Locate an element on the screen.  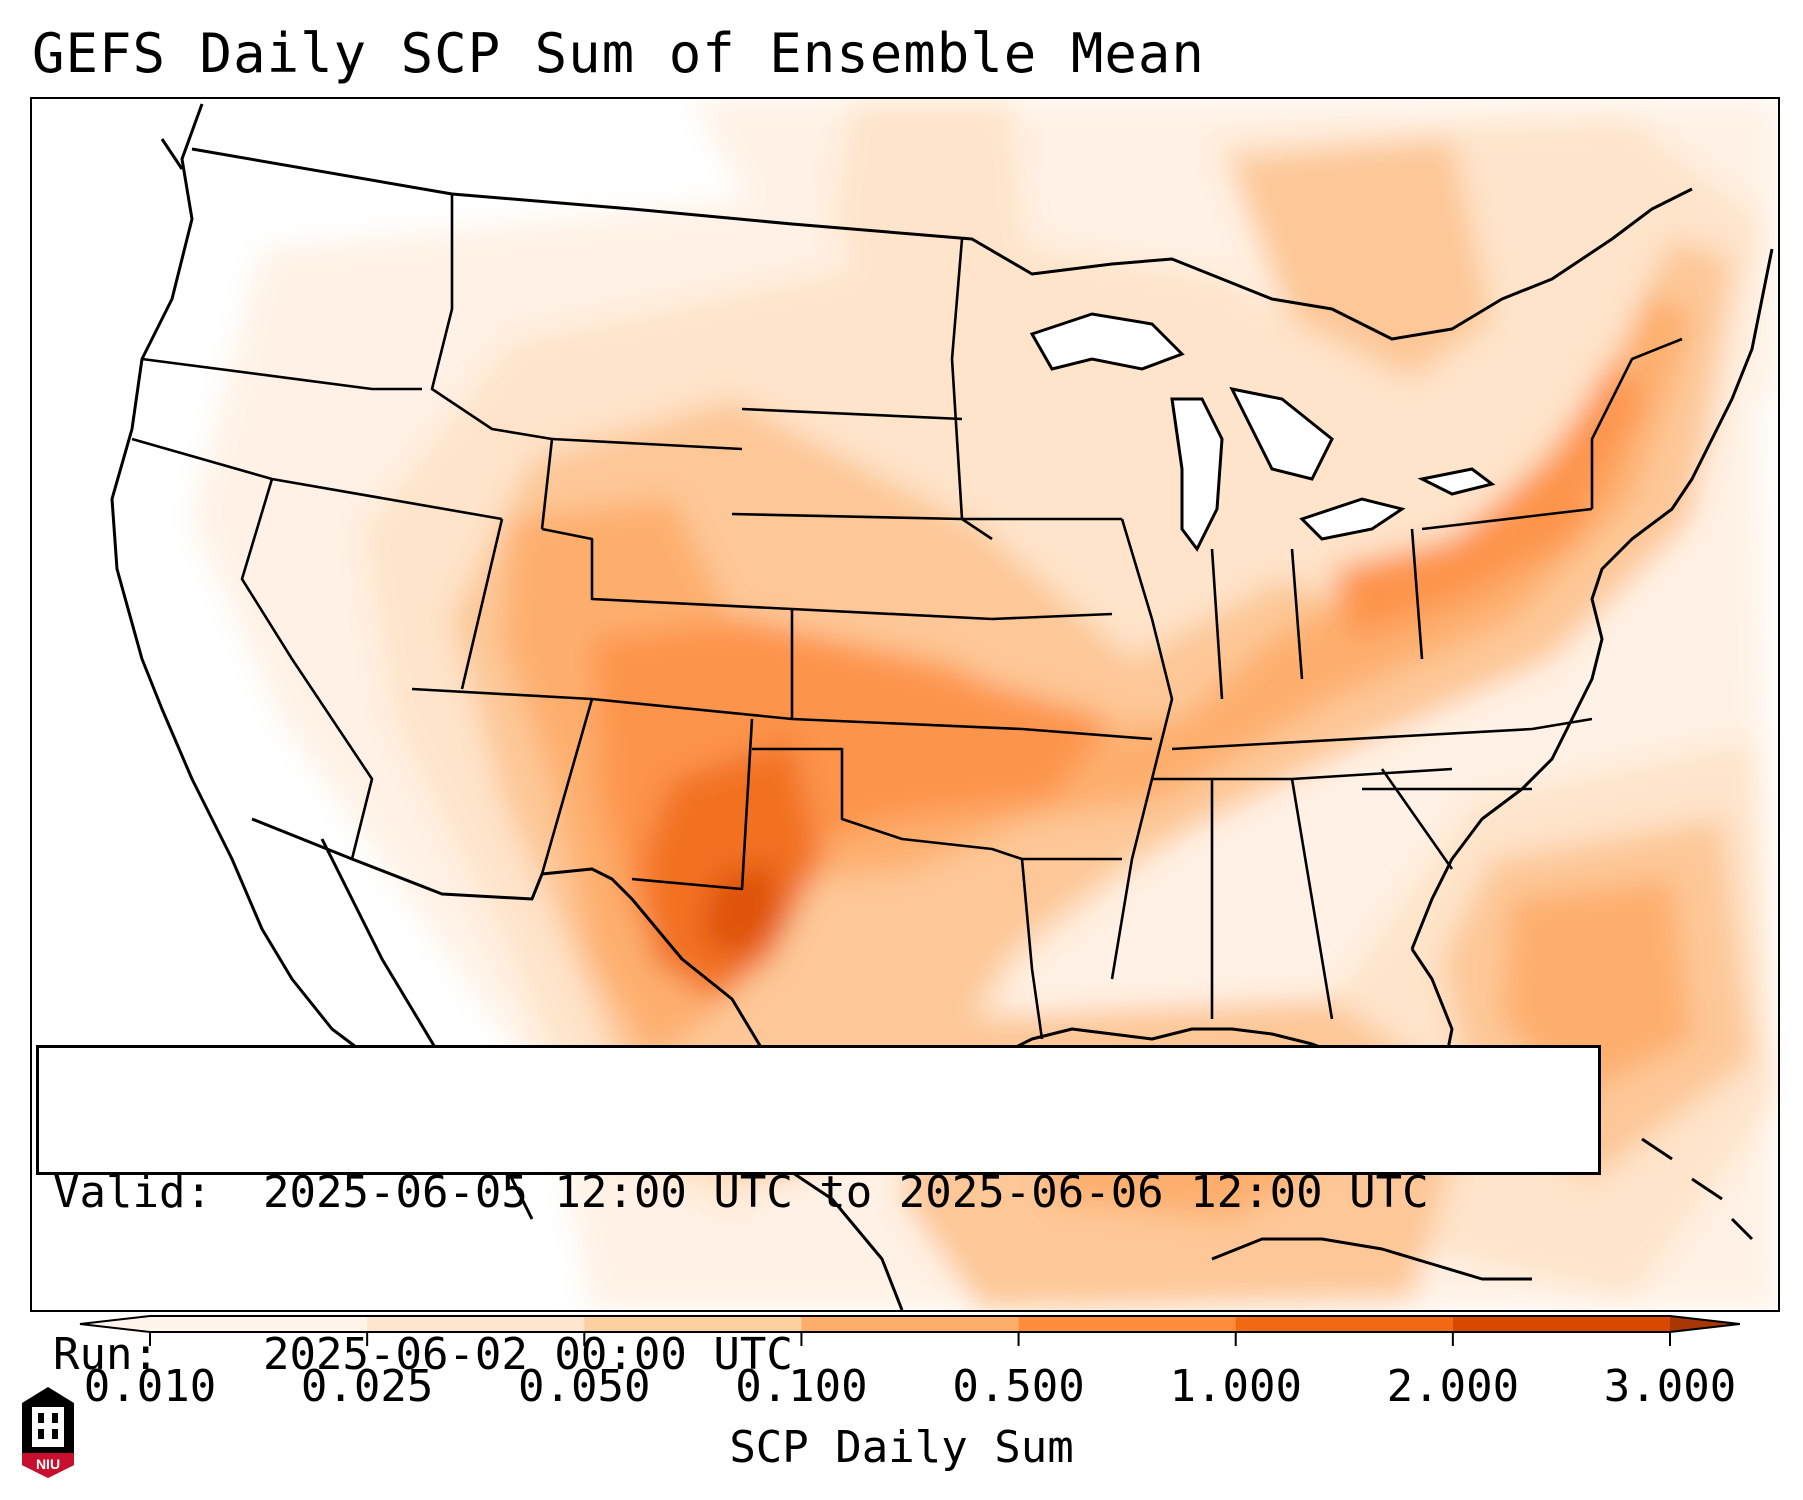
border-canada is located at coordinates (942, 244).